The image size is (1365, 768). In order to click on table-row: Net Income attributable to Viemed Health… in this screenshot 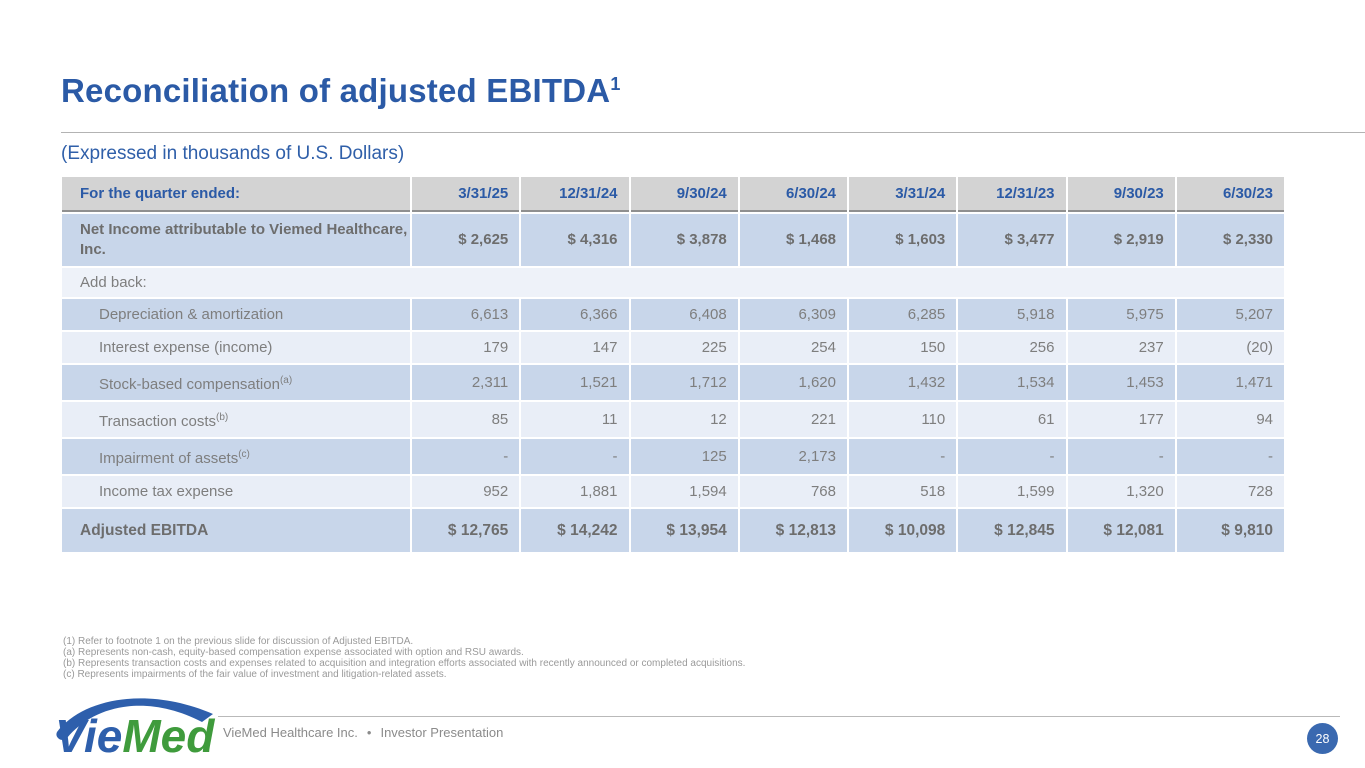, I will do `click(673, 240)`.